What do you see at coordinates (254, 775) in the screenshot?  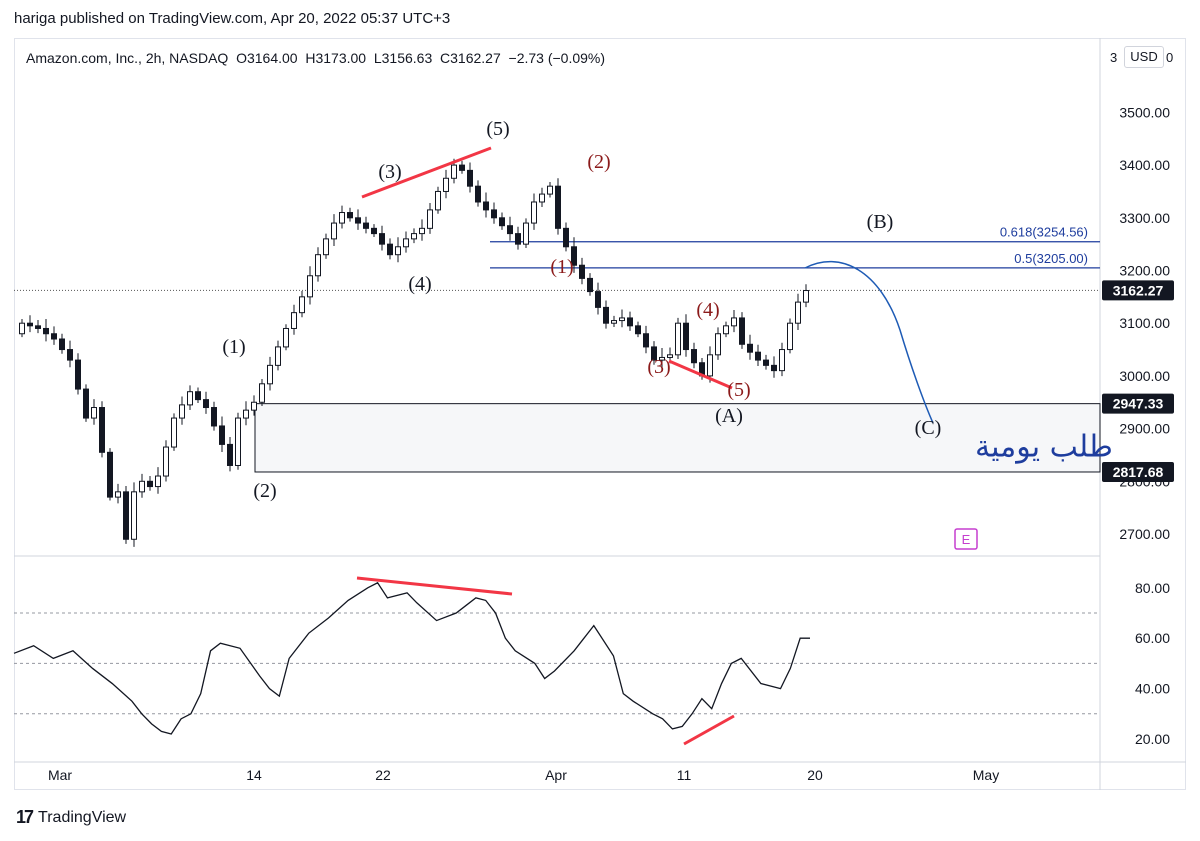 I see `time-tick-1: 14` at bounding box center [254, 775].